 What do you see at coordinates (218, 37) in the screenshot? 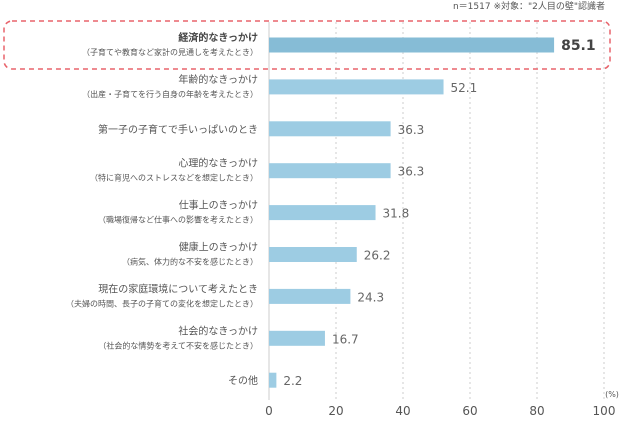
I see `category-label: 経済的なきっかけ` at bounding box center [218, 37].